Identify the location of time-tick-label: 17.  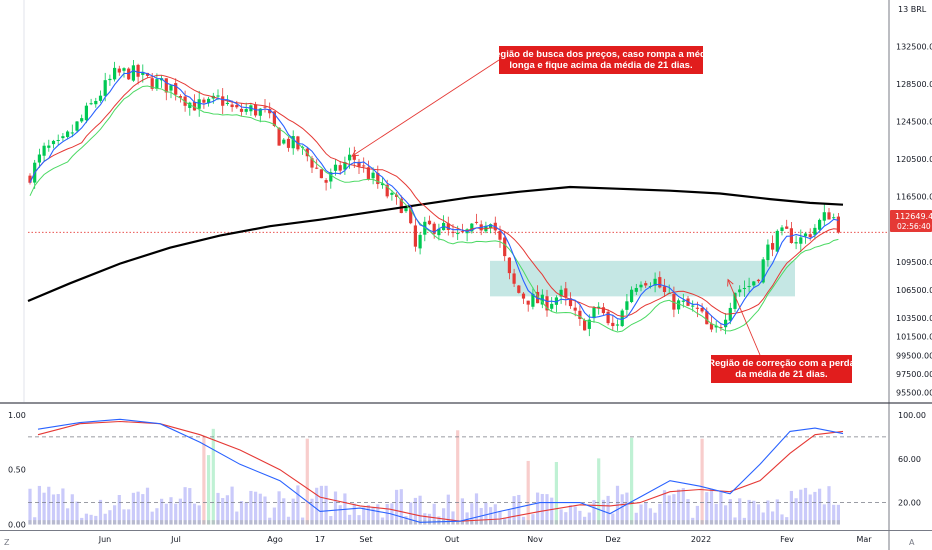
(320, 539).